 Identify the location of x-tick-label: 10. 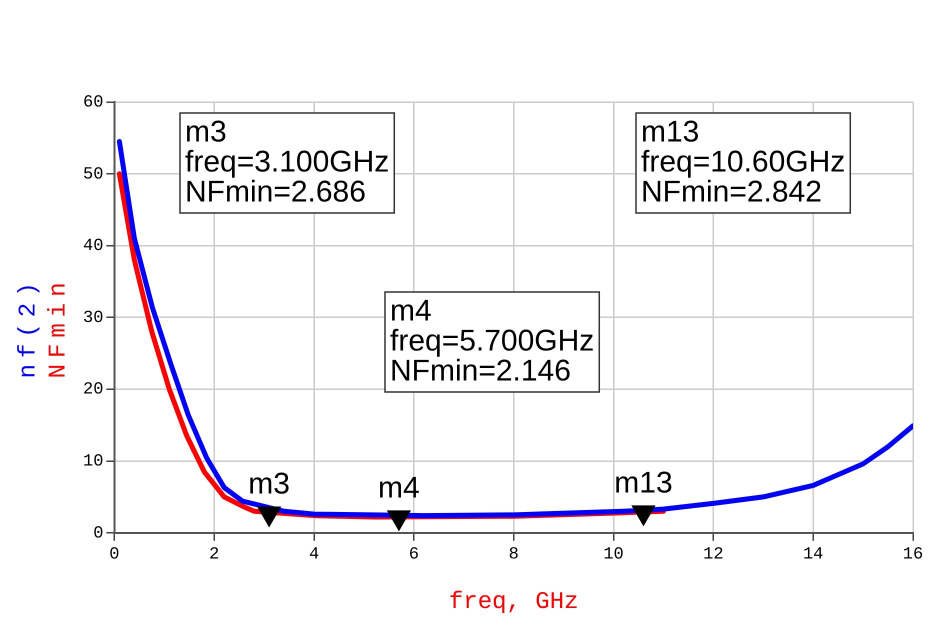
(613, 555).